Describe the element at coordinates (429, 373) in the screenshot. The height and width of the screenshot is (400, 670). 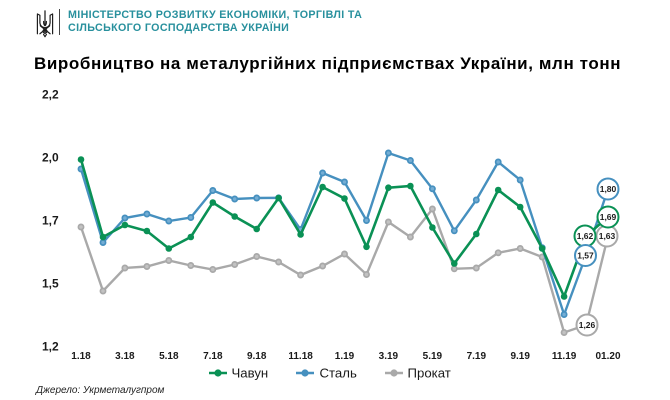
I see `svg-text: Прокат` at that location.